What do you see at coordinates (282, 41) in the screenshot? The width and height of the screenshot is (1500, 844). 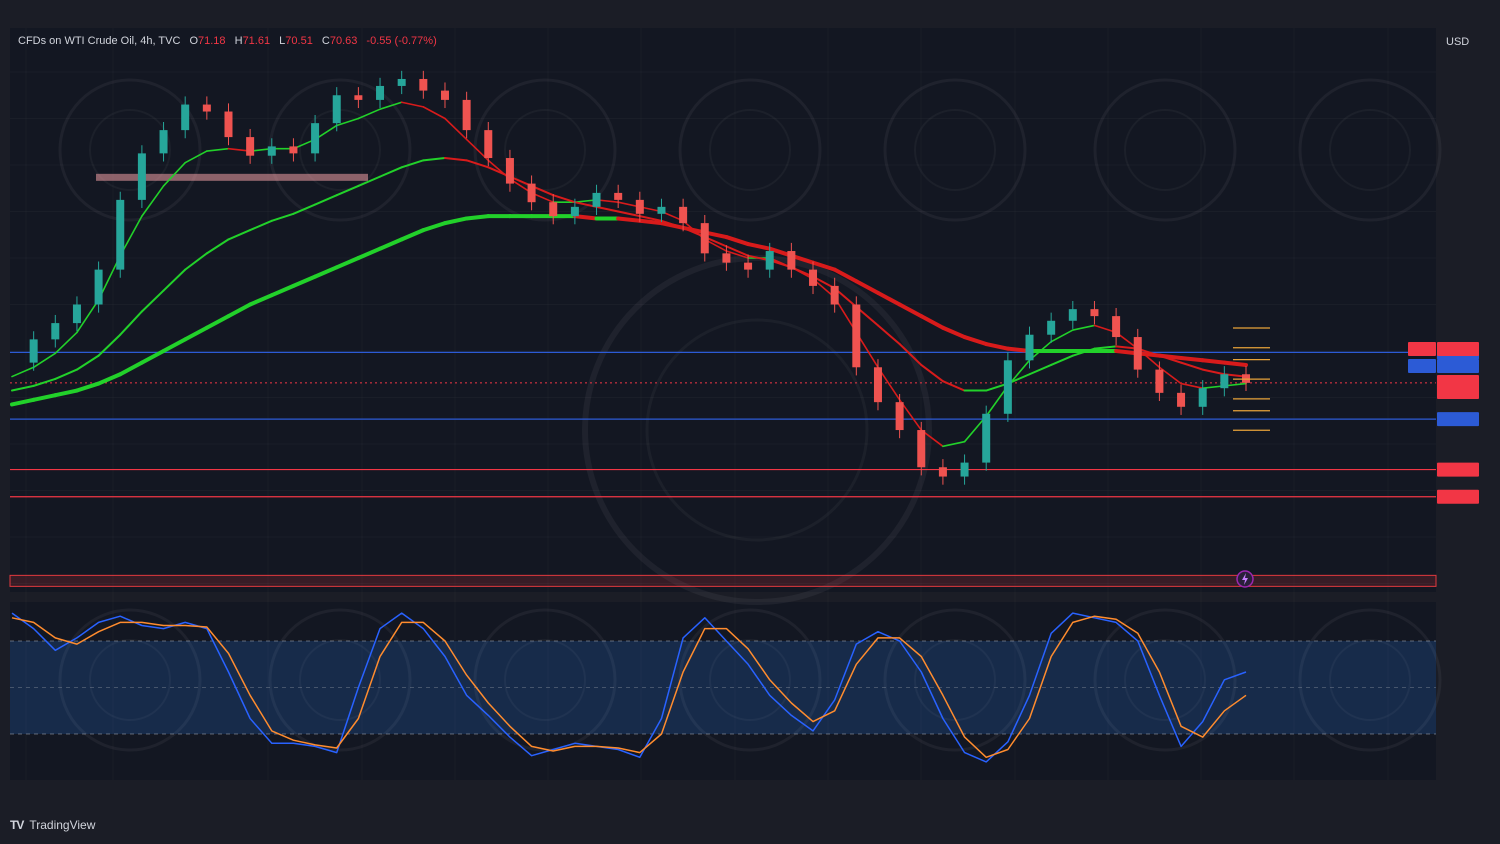 I see `low-label: L` at bounding box center [282, 41].